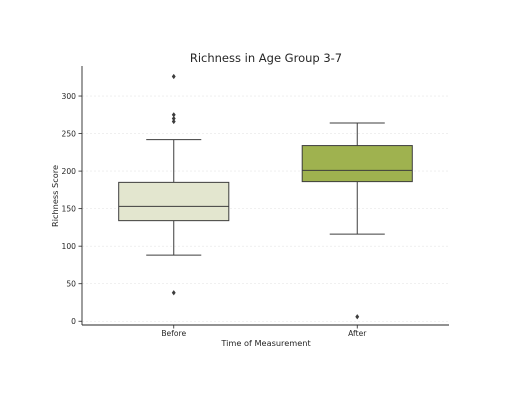 This screenshot has height=400, width=512. Describe the element at coordinates (55, 196) in the screenshot. I see `y-axis-label: Richness Score` at that location.